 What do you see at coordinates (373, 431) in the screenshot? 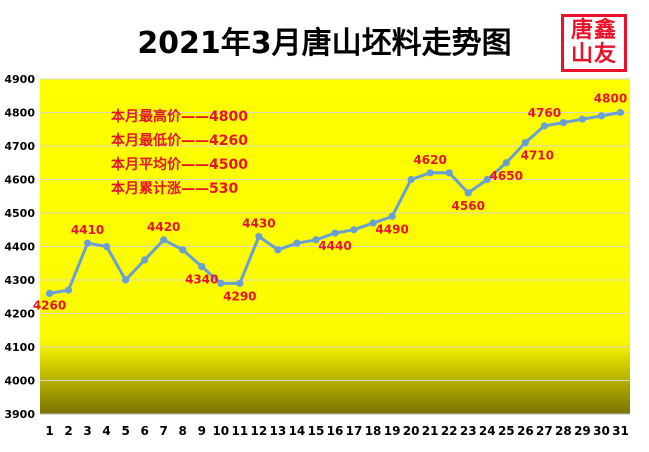
I see `x-tick-label: 18` at bounding box center [373, 431].